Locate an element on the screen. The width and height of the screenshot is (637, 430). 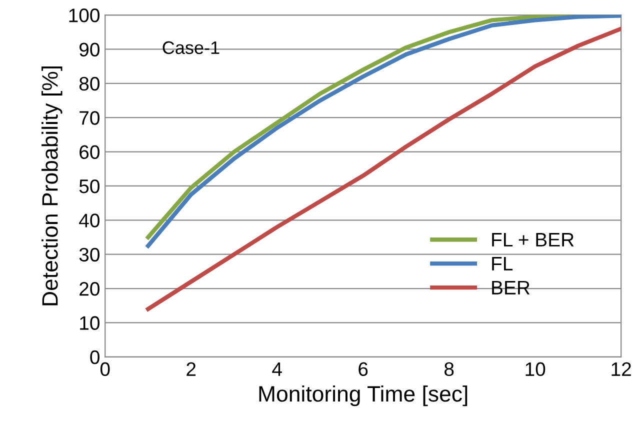
y-tick-label: 50 is located at coordinates (89, 186).